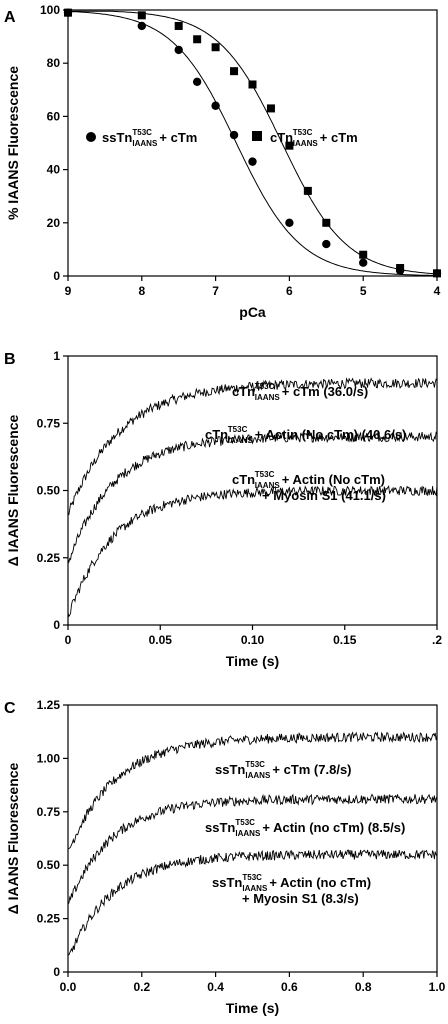 Image resolution: width=448 pixels, height=1024 pixels. Describe the element at coordinates (91, 137) in the screenshot. I see `legend-circle-marker` at that location.